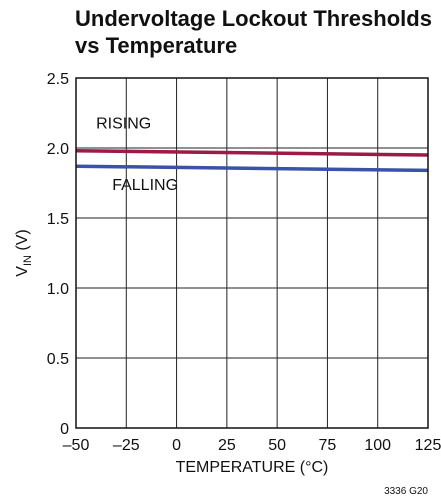 This screenshot has width=441, height=501. Describe the element at coordinates (377, 445) in the screenshot. I see `x-tick-label-6: 100` at that location.